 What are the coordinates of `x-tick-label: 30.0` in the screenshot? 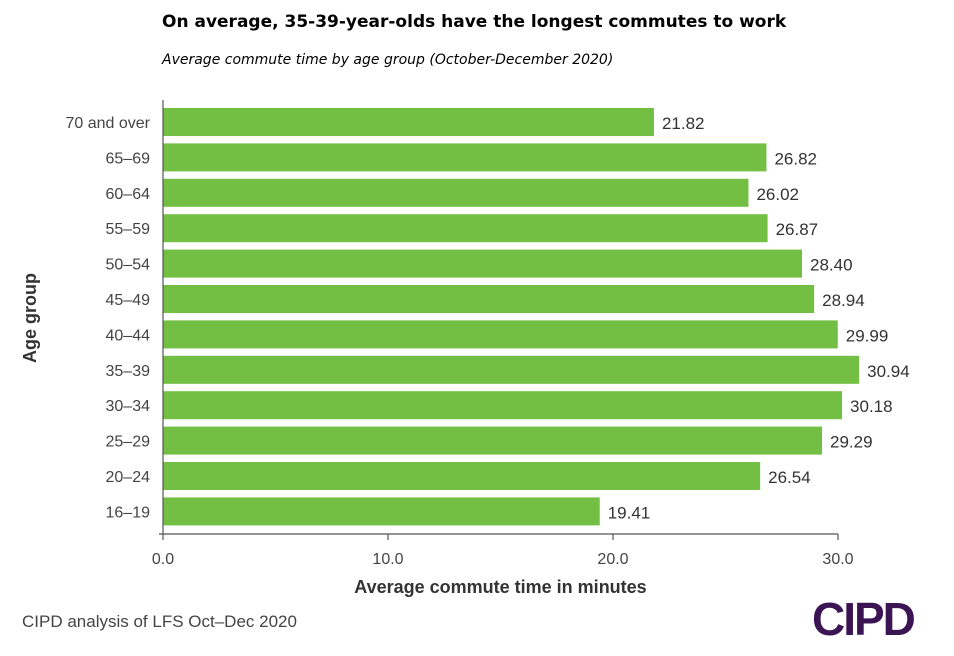 It's located at (837, 559).